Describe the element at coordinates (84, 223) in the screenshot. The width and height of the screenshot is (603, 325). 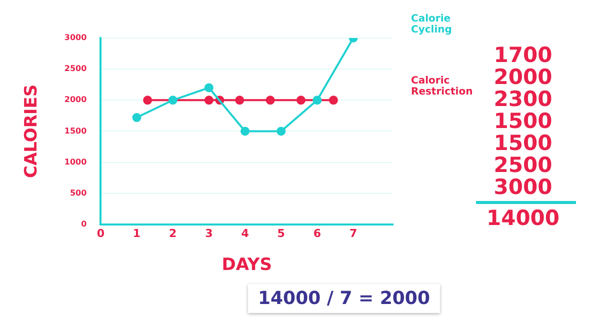
I see `y-tick-label: 0` at that location.